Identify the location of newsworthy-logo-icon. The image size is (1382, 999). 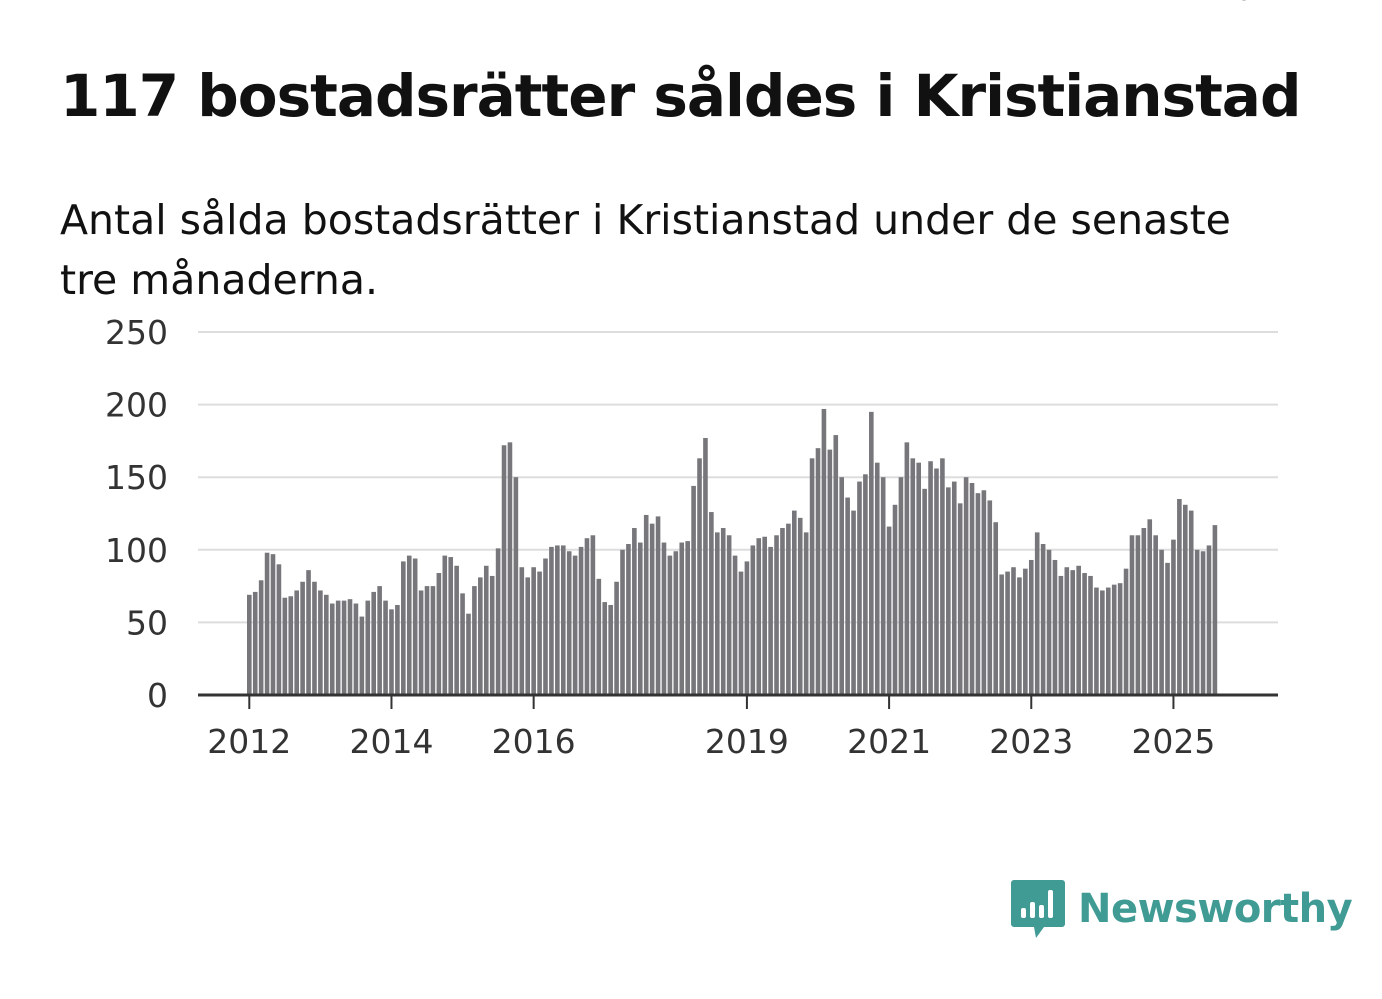
(1038, 909).